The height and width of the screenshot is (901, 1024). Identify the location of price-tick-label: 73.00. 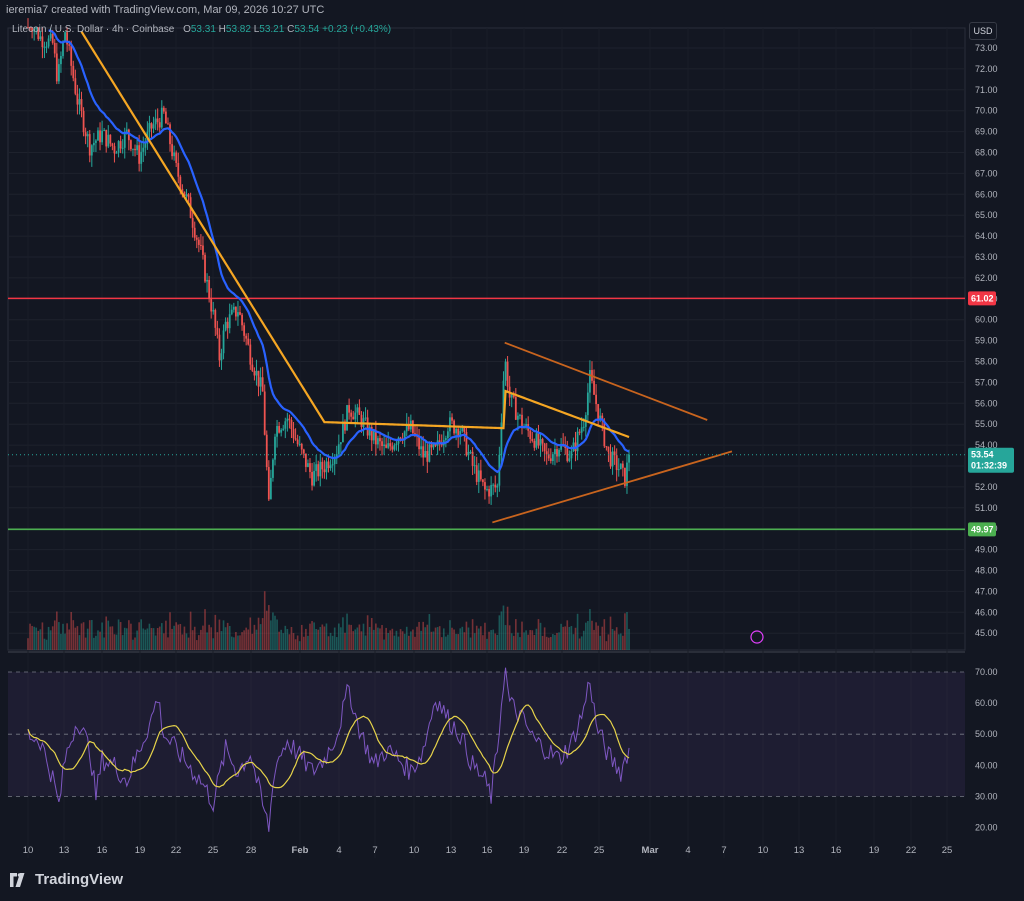
(986, 48).